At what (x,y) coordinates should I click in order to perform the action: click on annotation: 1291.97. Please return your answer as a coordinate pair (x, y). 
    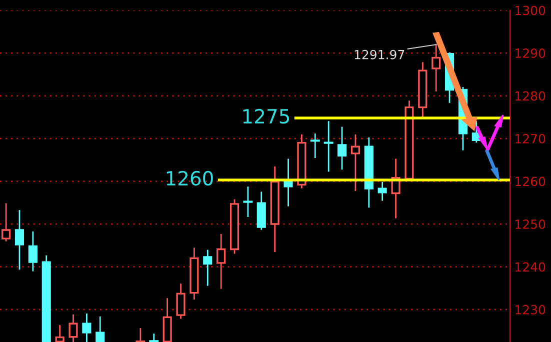
    Looking at the image, I should click on (379, 55).